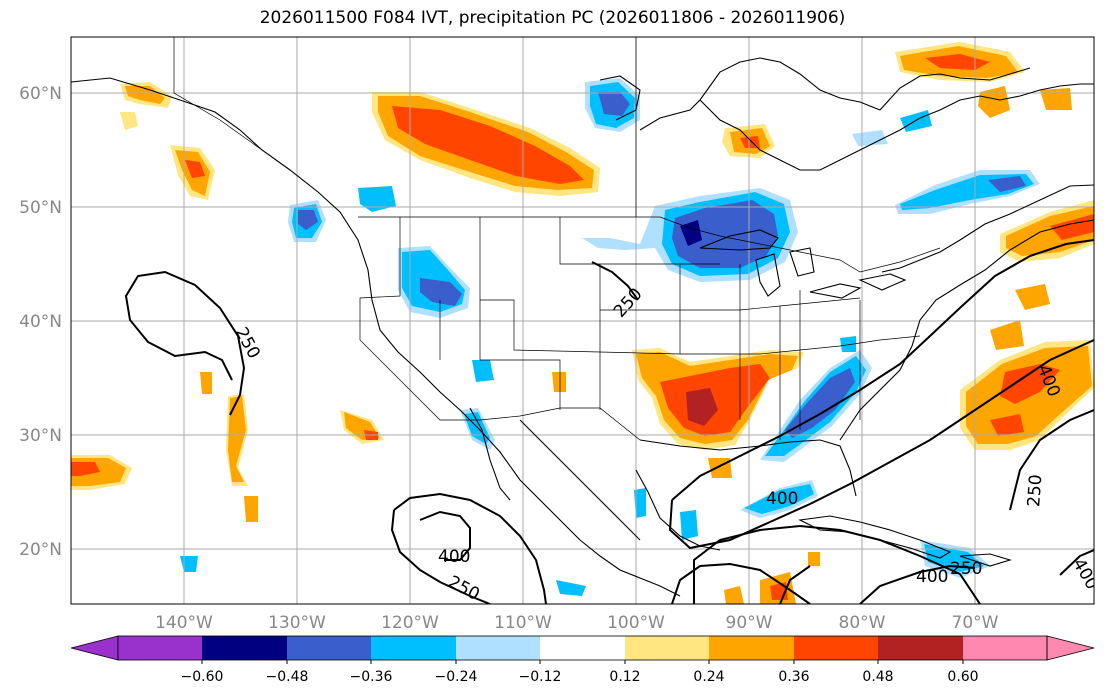  What do you see at coordinates (297, 623) in the screenshot?
I see `lon-label: 130°W` at bounding box center [297, 623].